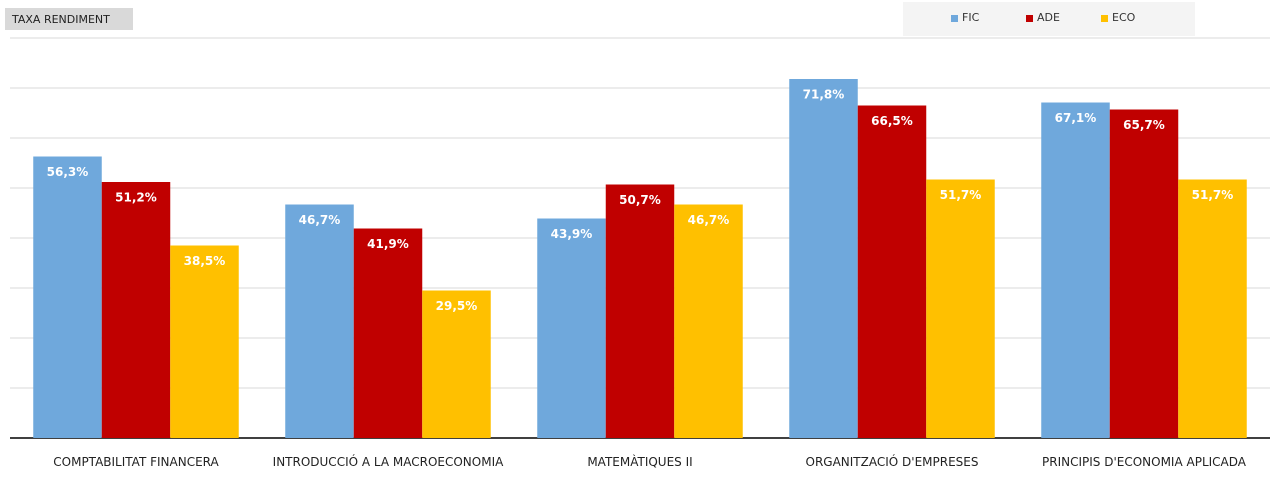 The width and height of the screenshot is (1274, 490). What do you see at coordinates (1076, 118) in the screenshot?
I see `value-label: 67,1%` at bounding box center [1076, 118].